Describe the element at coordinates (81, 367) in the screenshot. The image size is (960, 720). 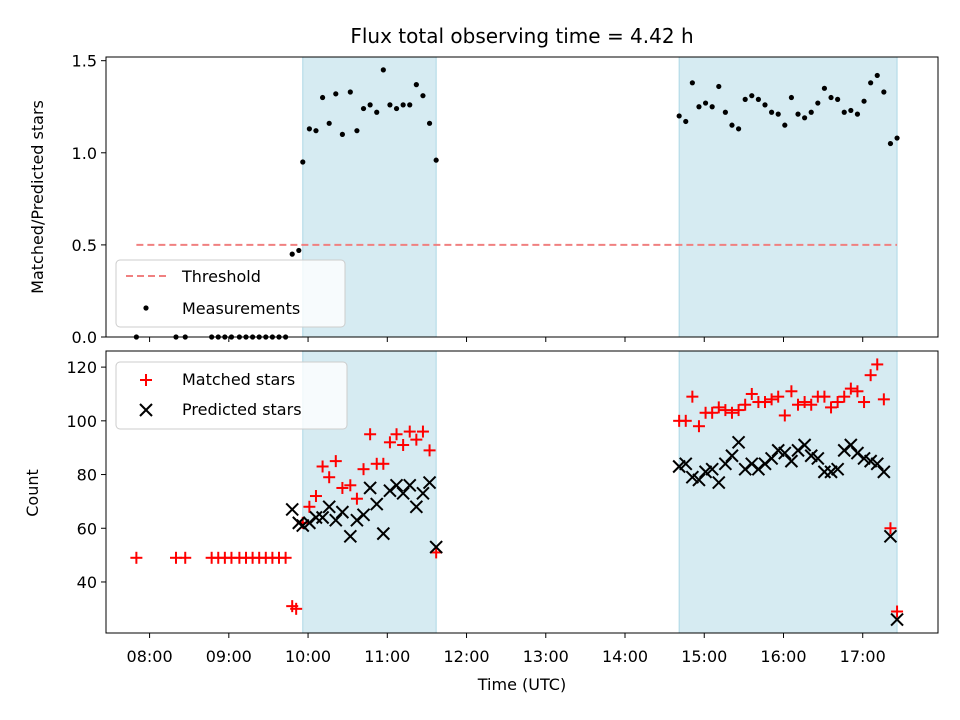
I see `bottom-y-tick-label: 120` at that location.